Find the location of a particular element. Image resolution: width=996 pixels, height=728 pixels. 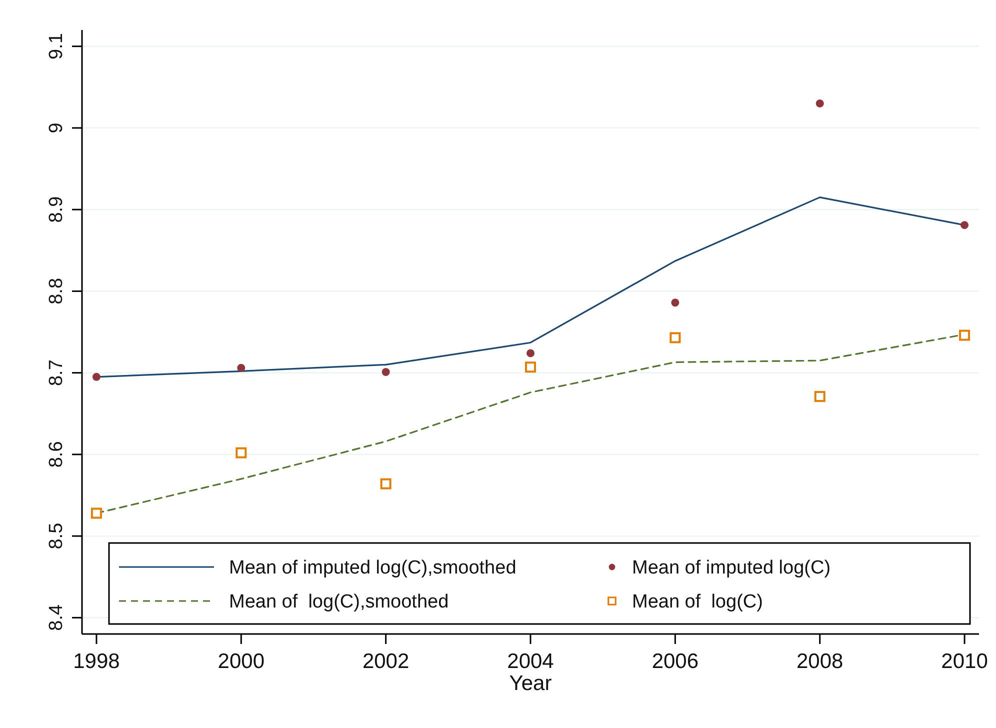

x-tick-label: 2008 is located at coordinates (820, 661).